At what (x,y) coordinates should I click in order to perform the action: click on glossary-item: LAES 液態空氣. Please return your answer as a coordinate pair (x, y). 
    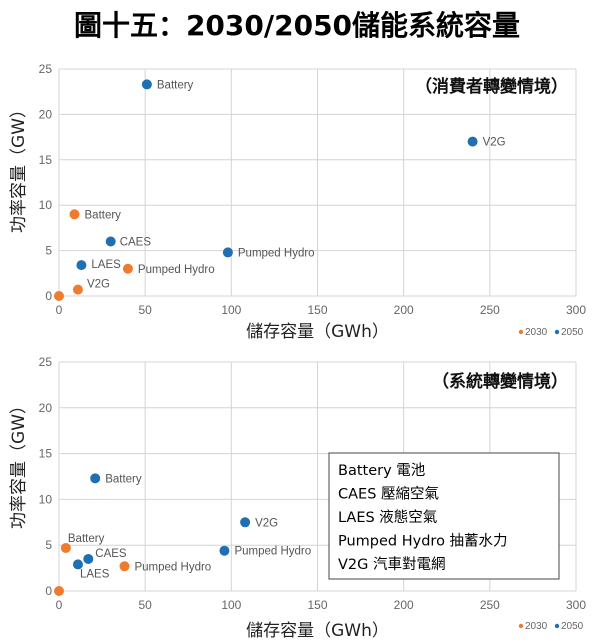
    Looking at the image, I should click on (387, 517).